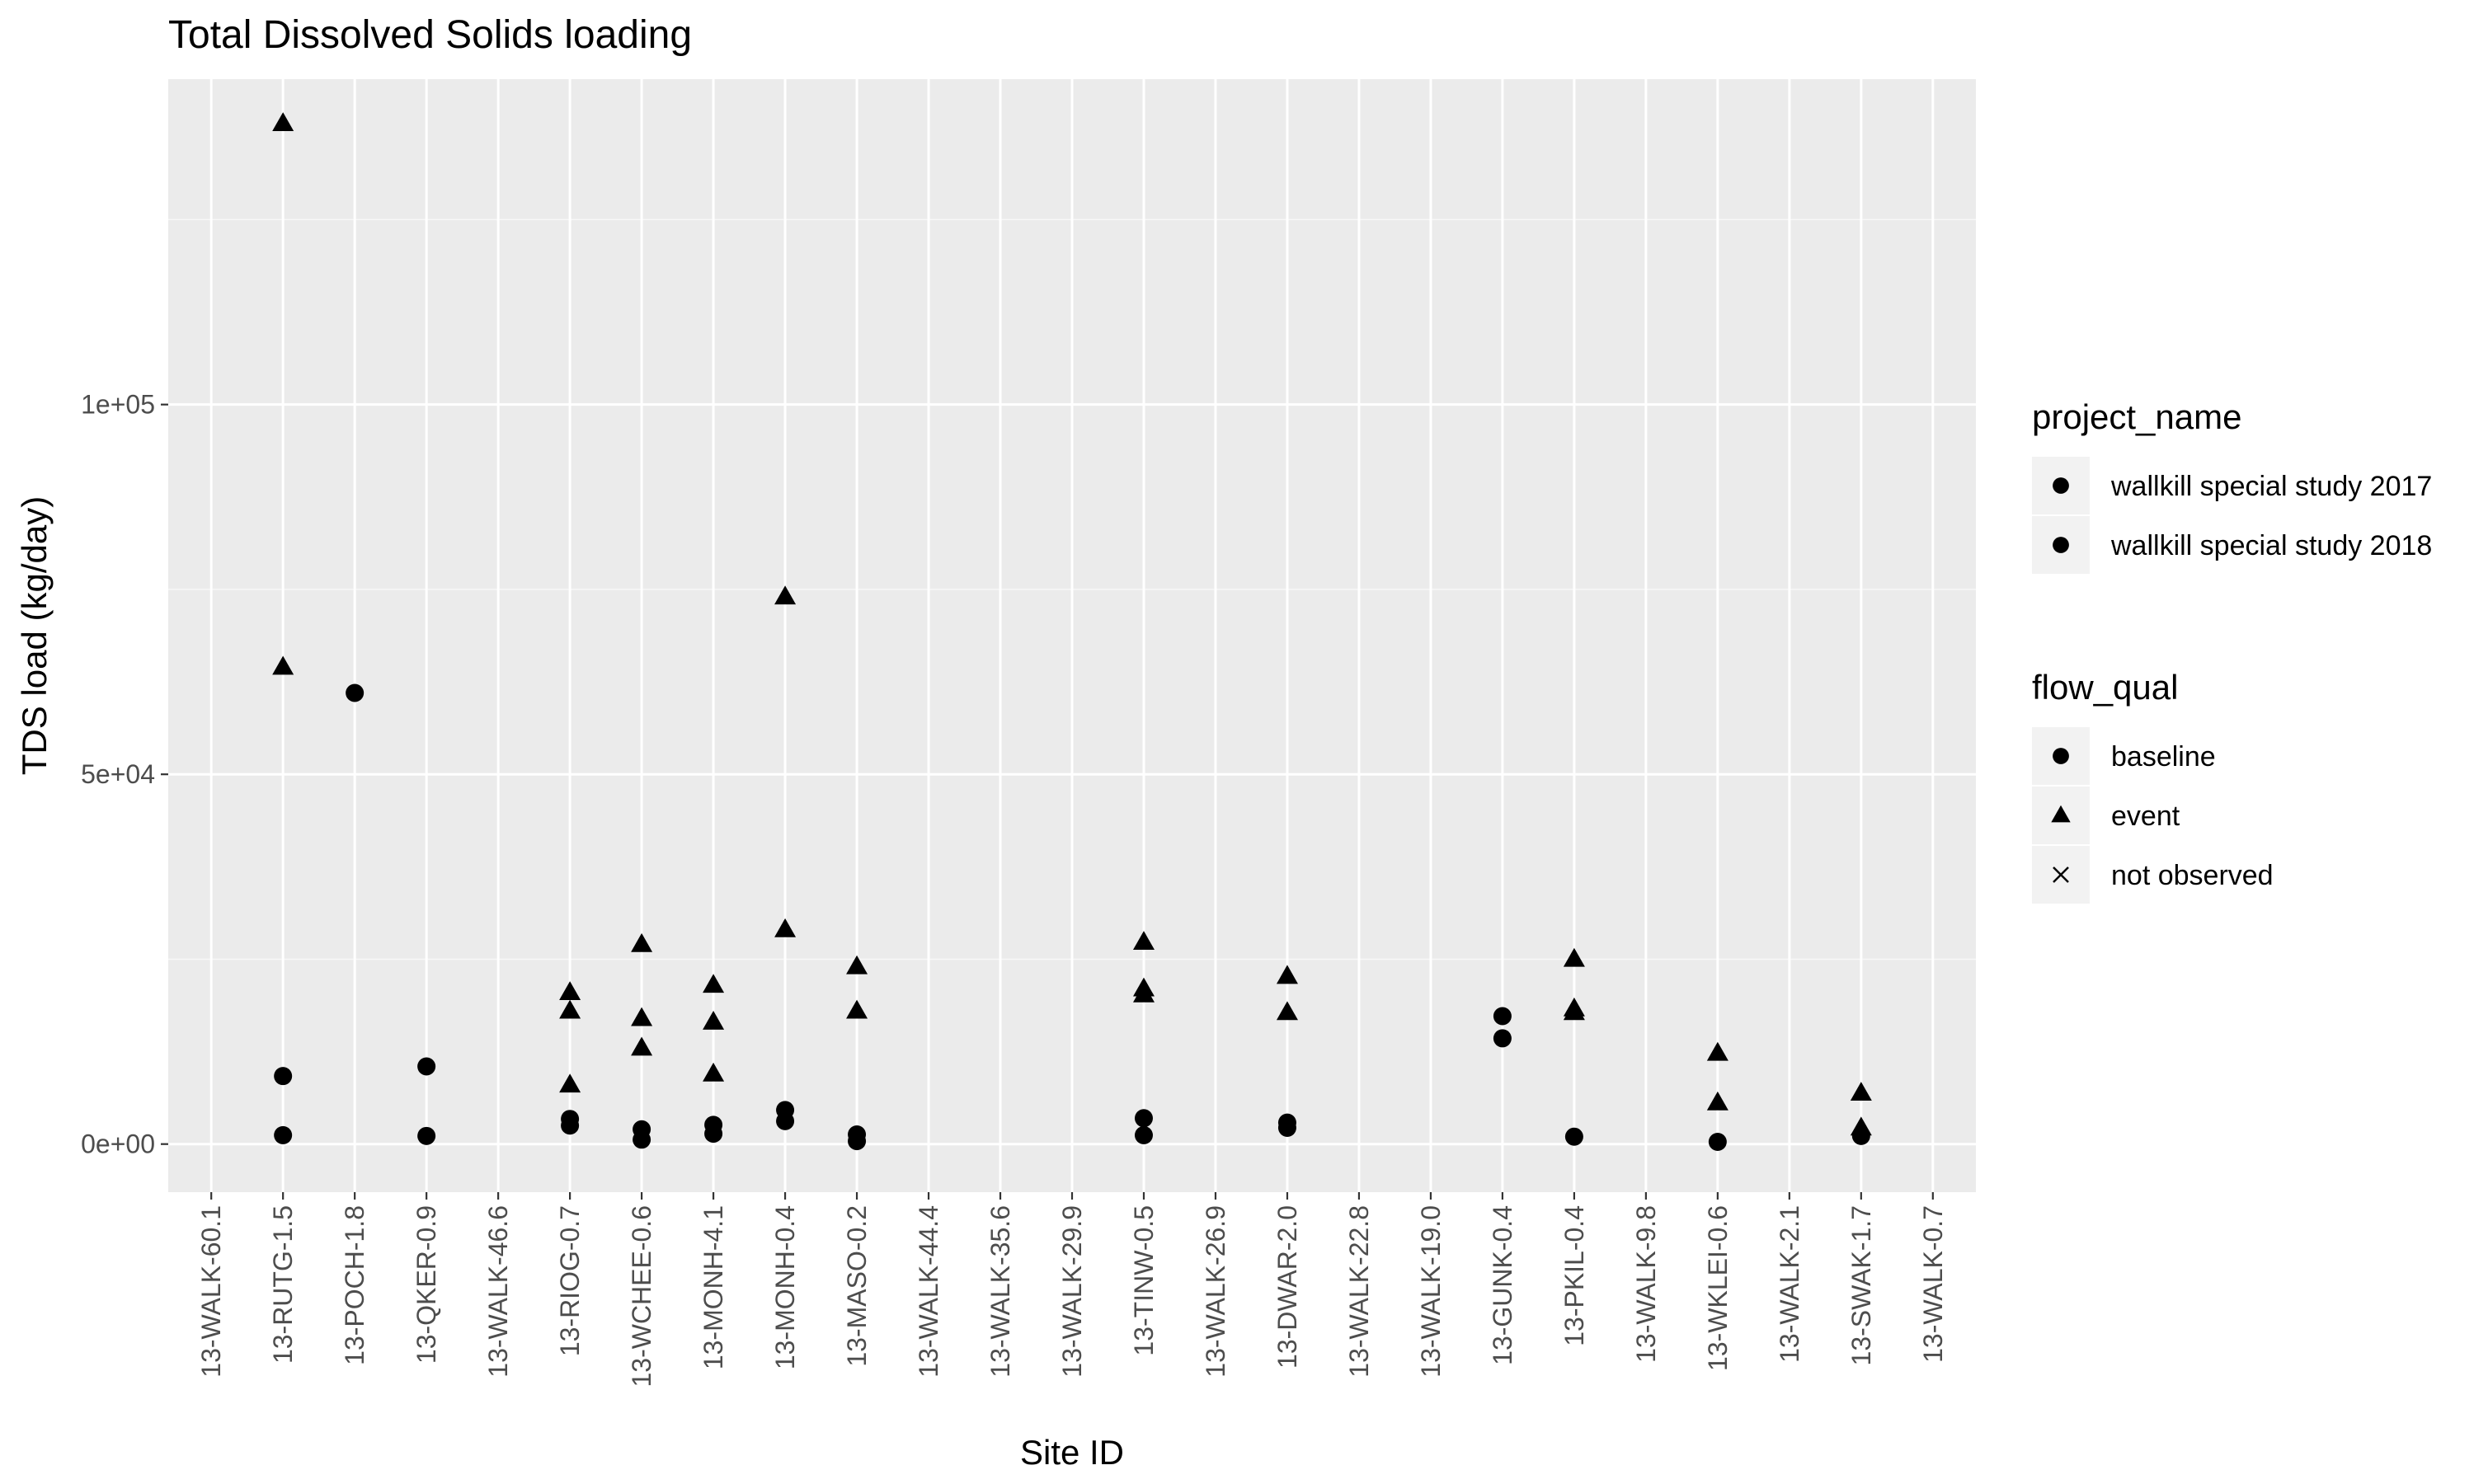 This screenshot has height=1484, width=2474. Describe the element at coordinates (2271, 486) in the screenshot. I see `legend-label: wallkill special study 2017` at that location.